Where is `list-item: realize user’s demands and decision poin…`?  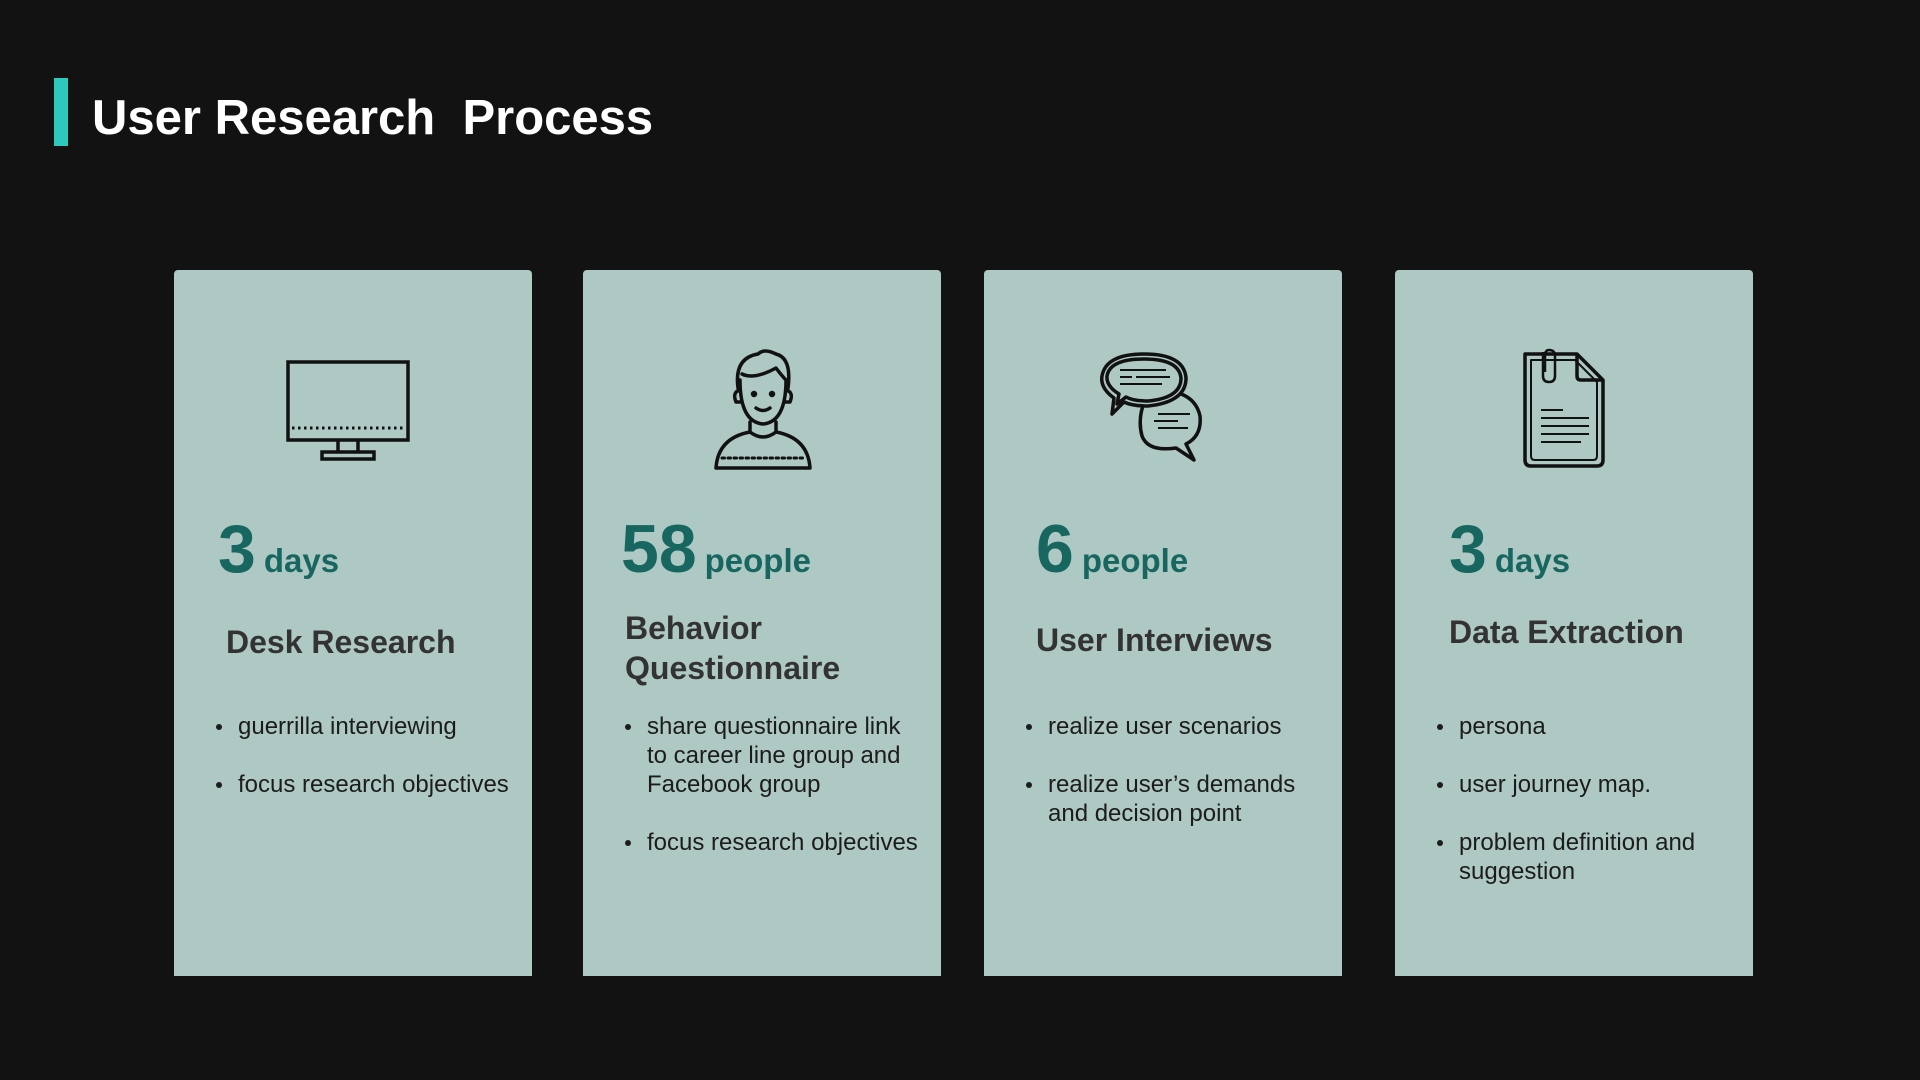
list-item: realize user’s demands and decision poin… is located at coordinates (1179, 799).